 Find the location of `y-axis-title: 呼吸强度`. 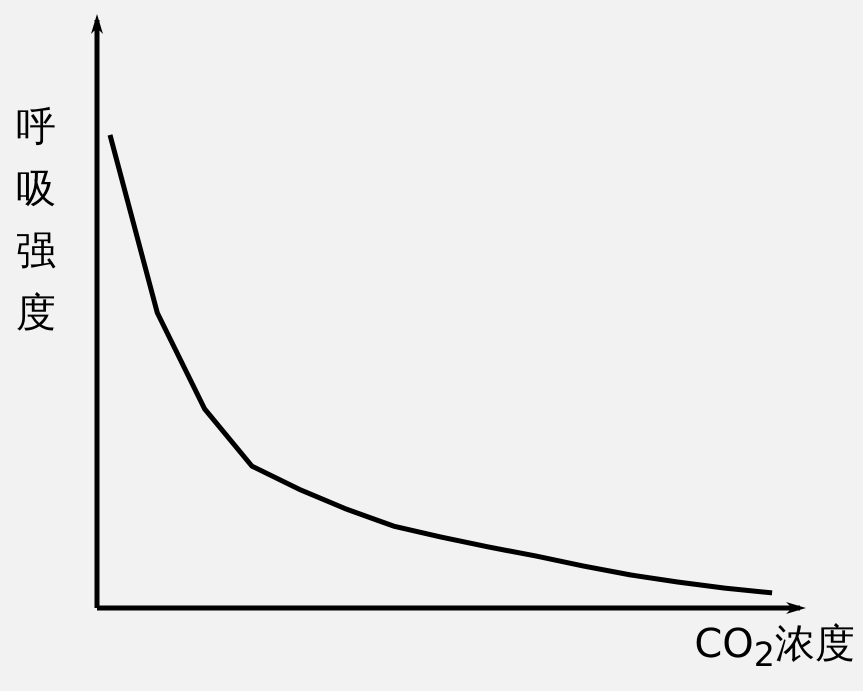

y-axis-title: 呼吸强度 is located at coordinates (36, 220).